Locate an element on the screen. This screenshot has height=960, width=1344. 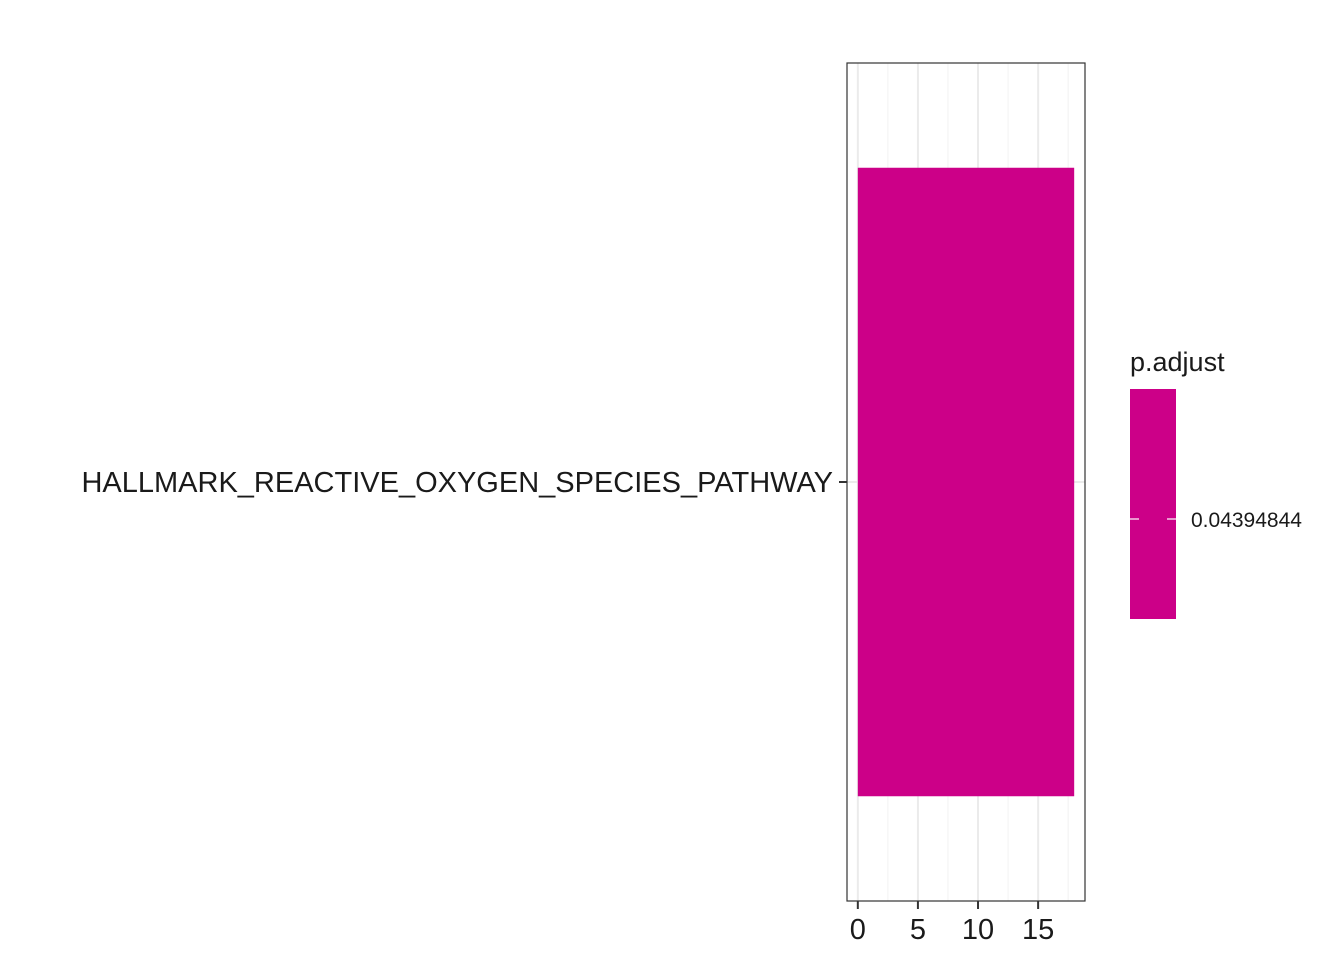
legend: p.adjust 0.04394844 is located at coordinates (1216, 483).